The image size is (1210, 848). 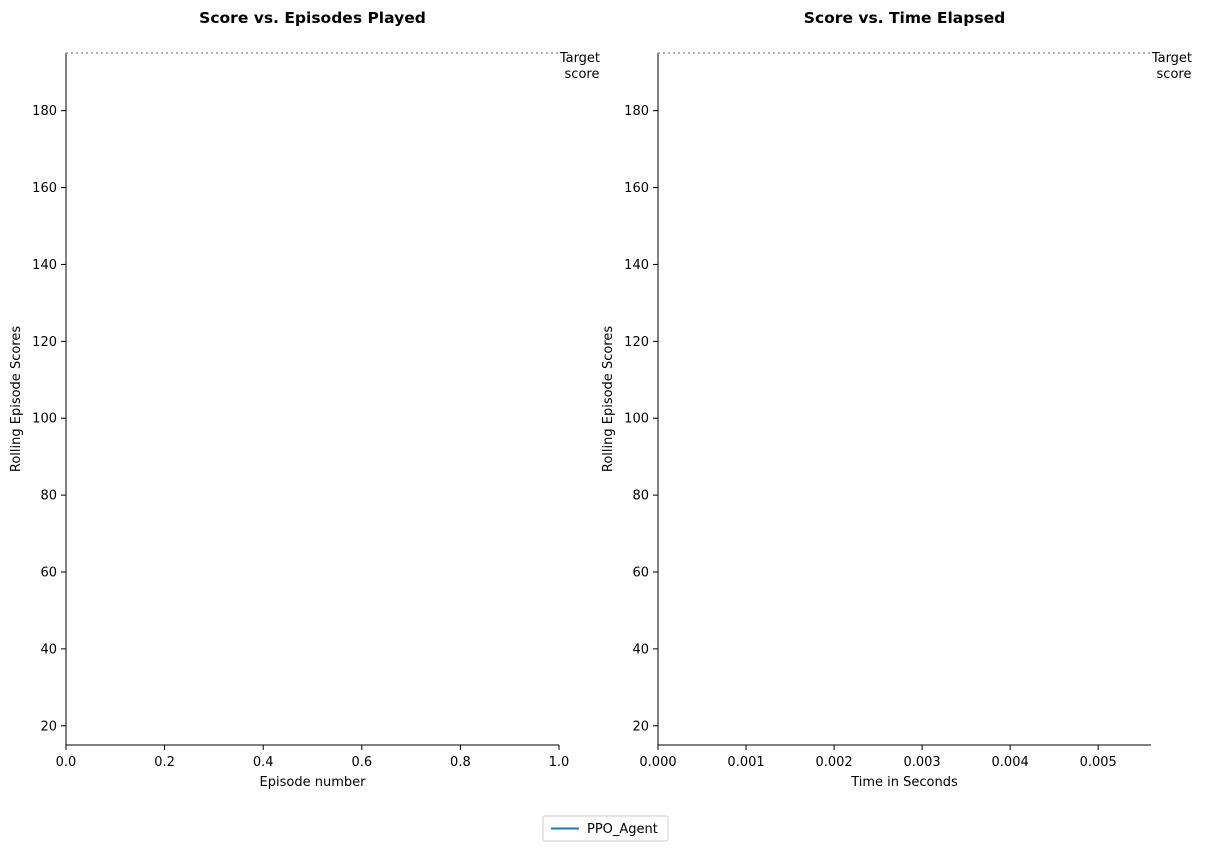 What do you see at coordinates (164, 762) in the screenshot?
I see `x-tick-label: 0.2` at bounding box center [164, 762].